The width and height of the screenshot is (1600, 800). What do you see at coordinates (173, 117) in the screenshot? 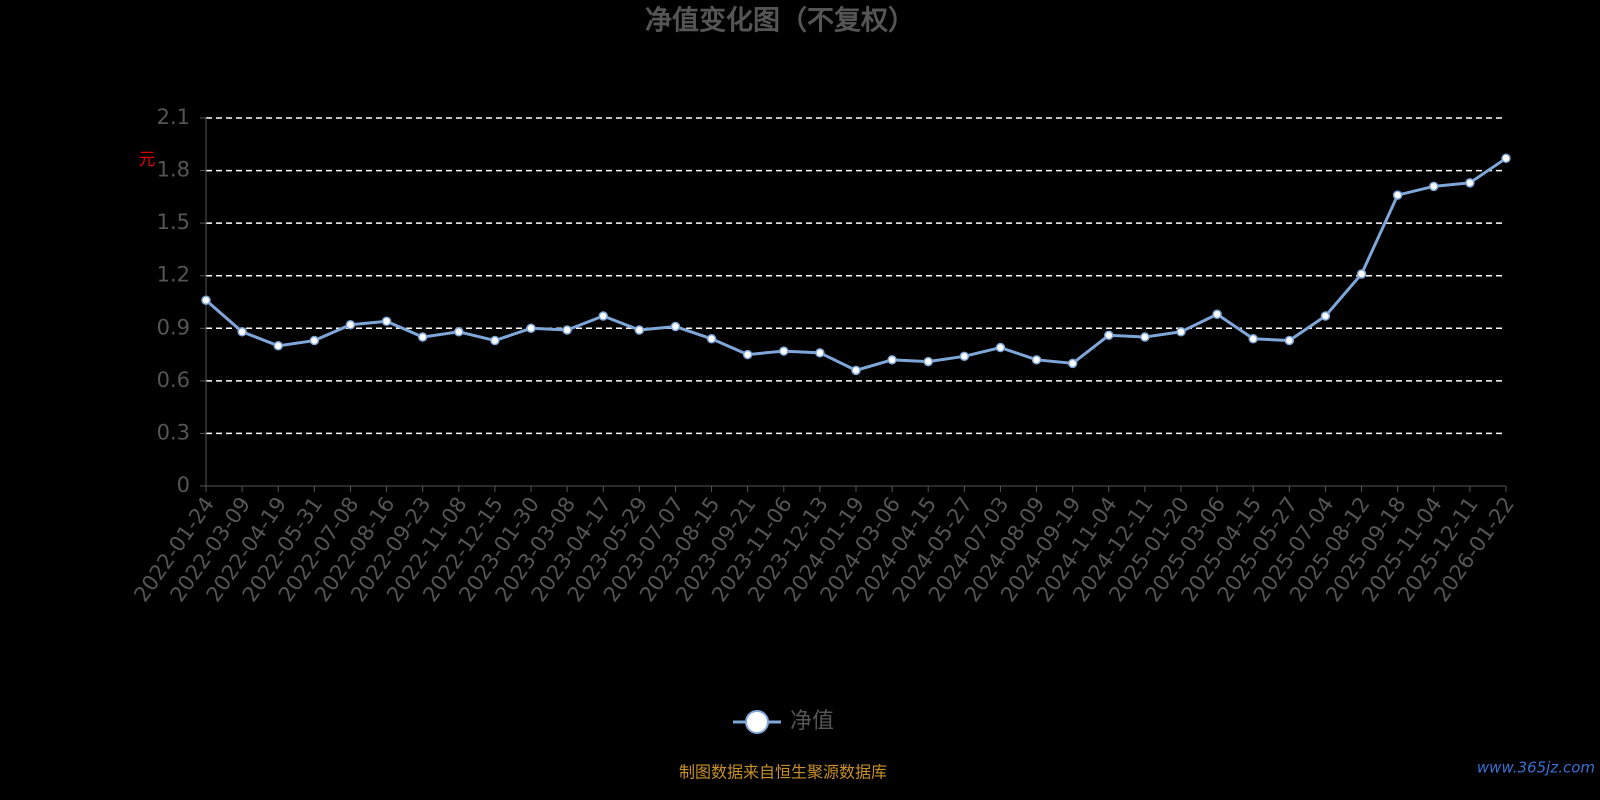
I see `y-tick-label: 2.1` at bounding box center [173, 117].